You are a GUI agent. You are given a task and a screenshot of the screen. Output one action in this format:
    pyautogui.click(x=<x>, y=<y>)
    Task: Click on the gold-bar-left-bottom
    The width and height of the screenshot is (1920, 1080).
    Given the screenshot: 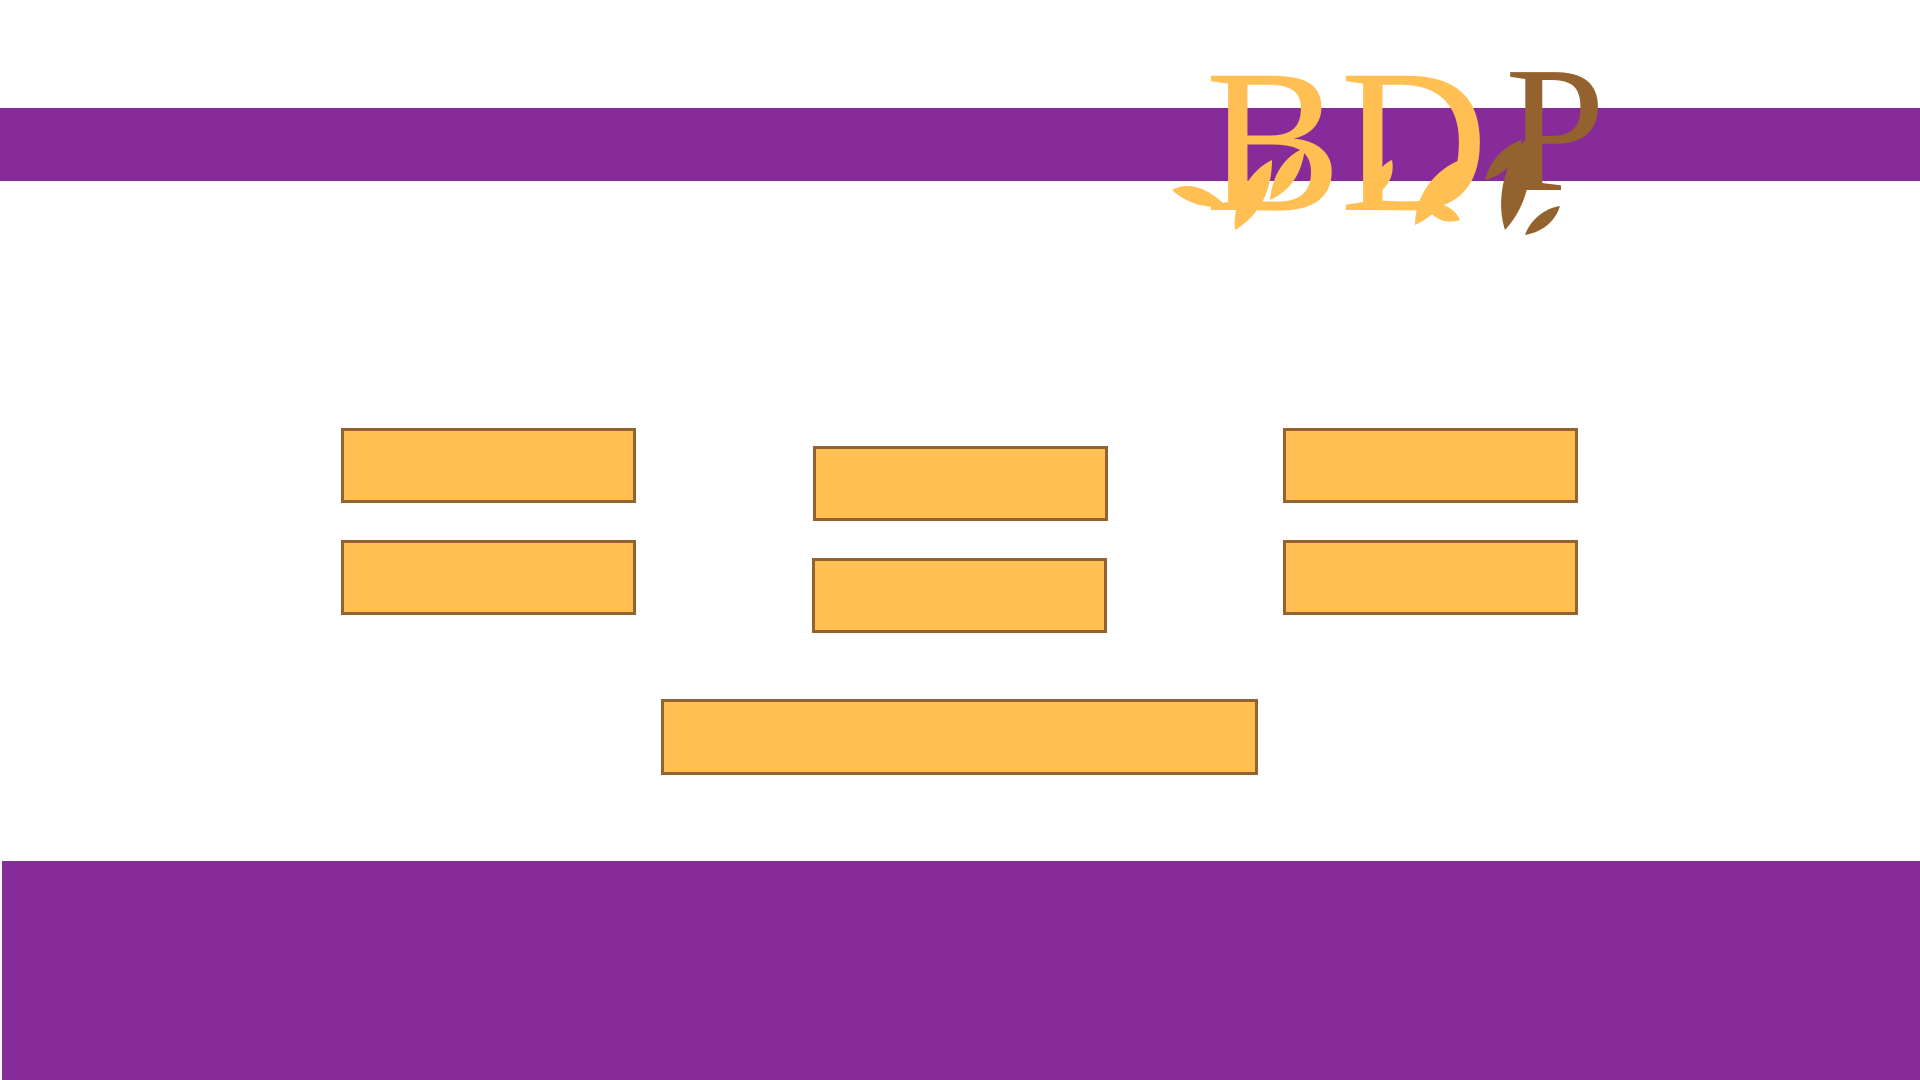 What is the action you would take?
    pyautogui.click(x=488, y=577)
    